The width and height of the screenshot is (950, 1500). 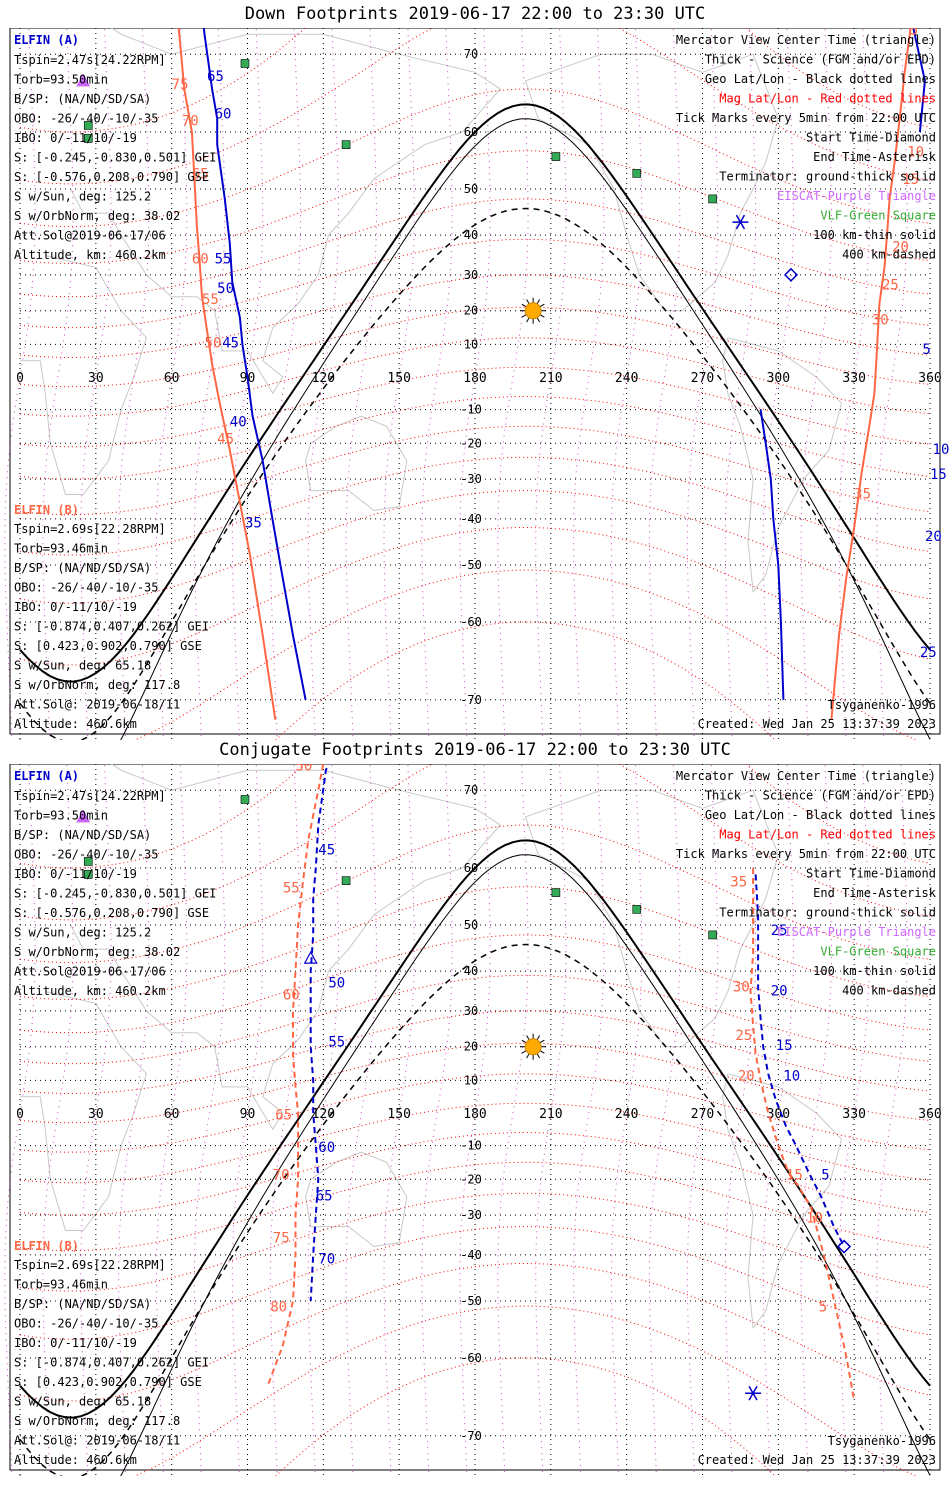 What do you see at coordinates (86, 588) in the screenshot?
I see `elfin-b-info-line: OBO: -26/-40/-10/-35` at bounding box center [86, 588].